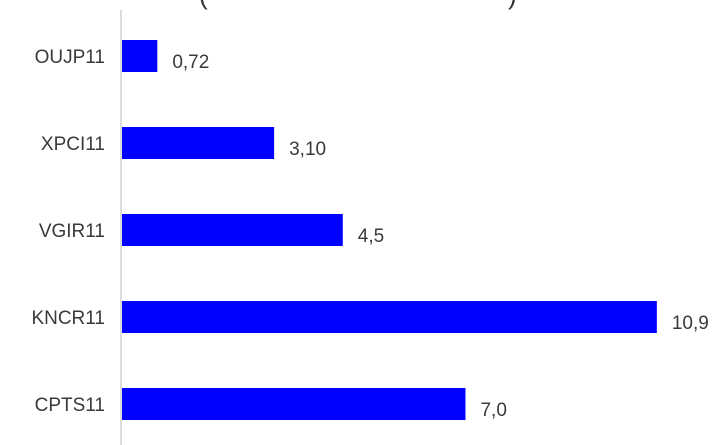 This screenshot has width=717, height=445. Describe the element at coordinates (140, 56) in the screenshot. I see `bar-oujp11` at that location.